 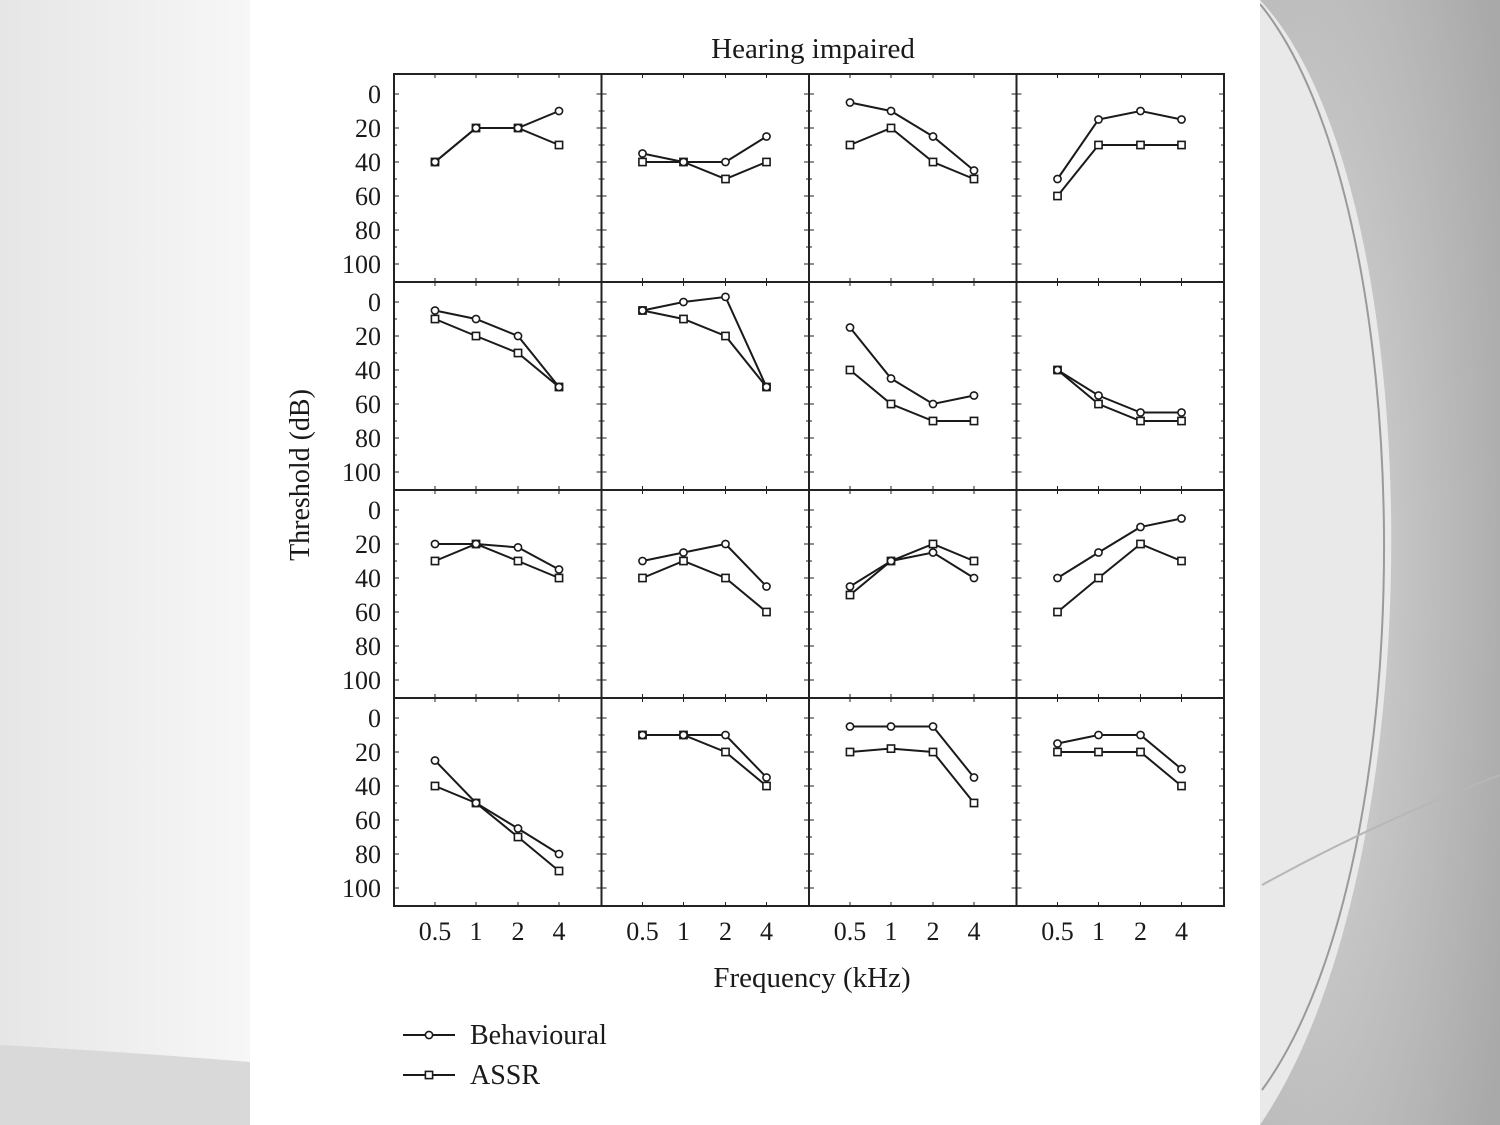 What do you see at coordinates (505, 1075) in the screenshot?
I see `legend-label: ASSR` at bounding box center [505, 1075].